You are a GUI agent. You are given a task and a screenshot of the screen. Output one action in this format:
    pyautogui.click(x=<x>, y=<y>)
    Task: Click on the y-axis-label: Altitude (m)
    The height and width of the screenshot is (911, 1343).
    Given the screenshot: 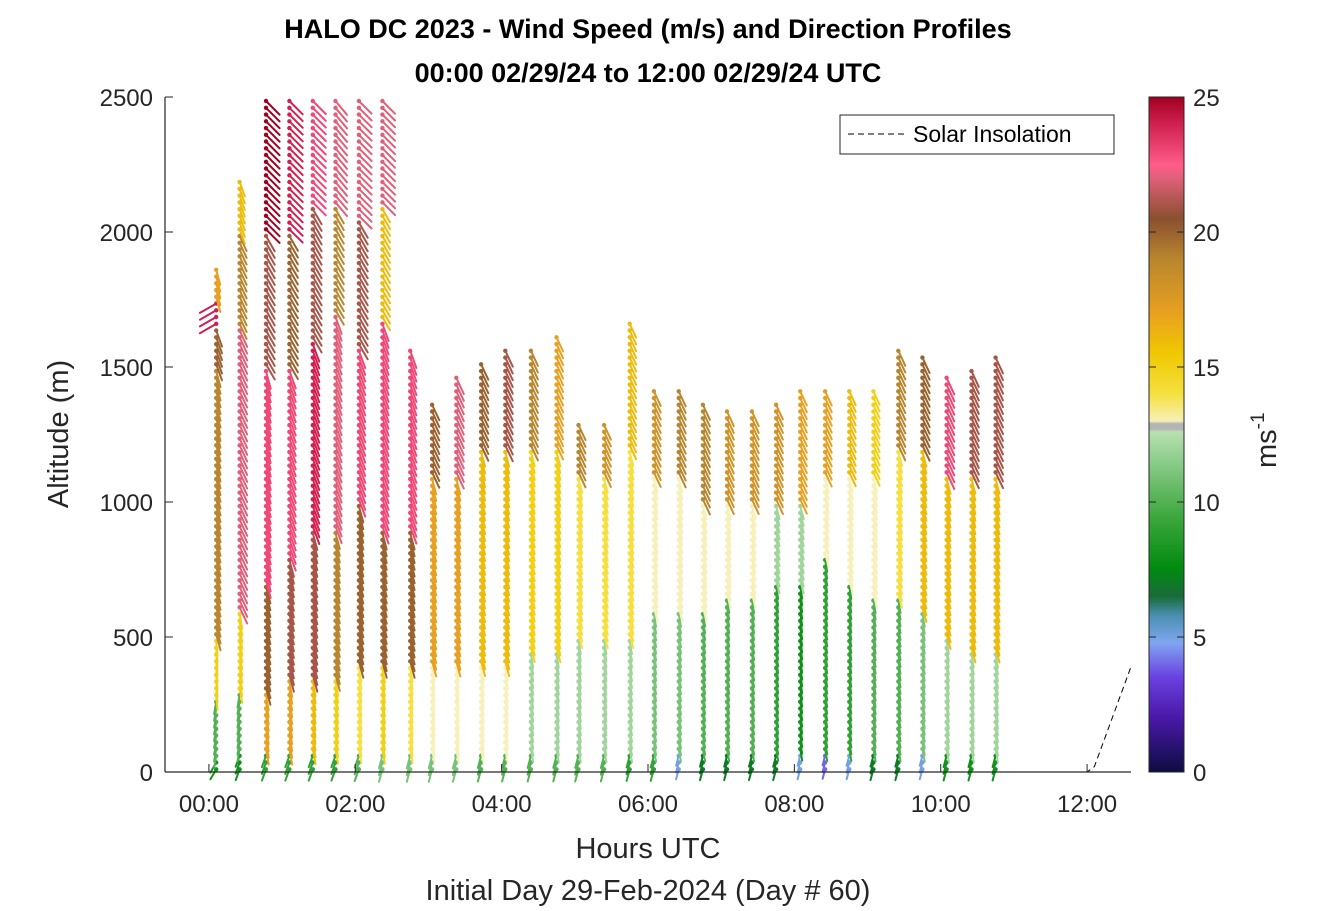 What is the action you would take?
    pyautogui.click(x=59, y=434)
    